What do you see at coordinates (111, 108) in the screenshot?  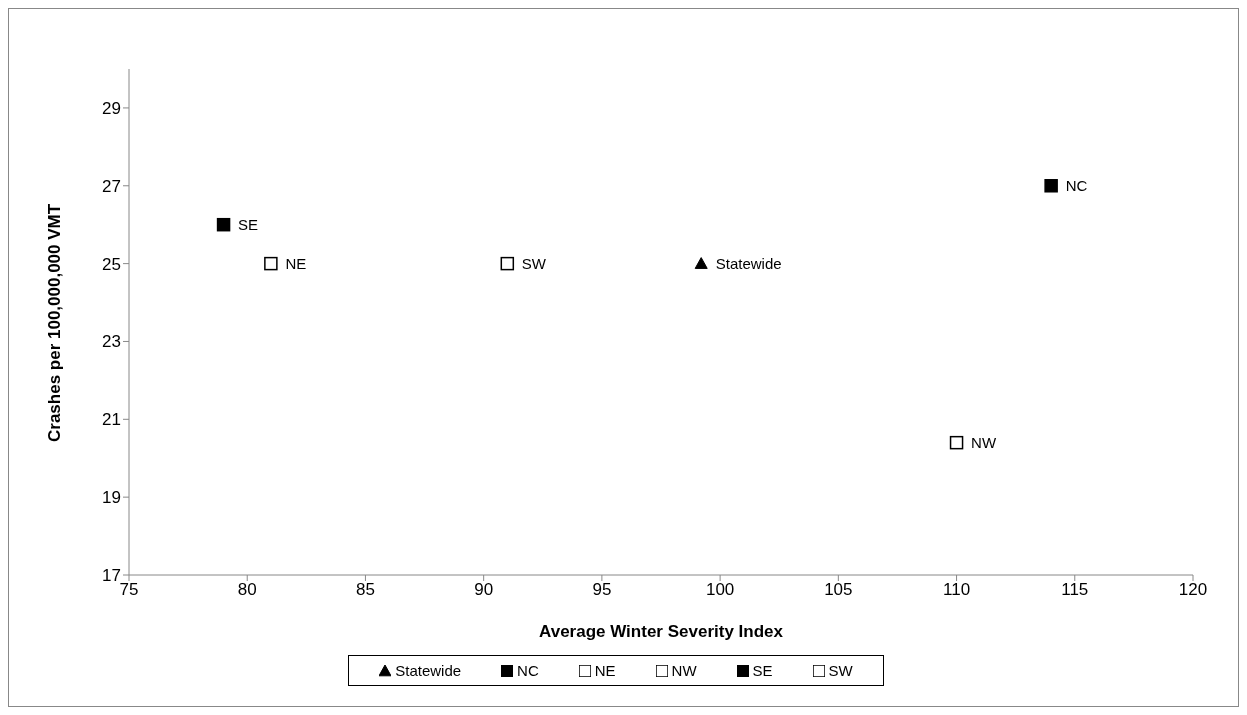 I see `y-tick-label: 29` at bounding box center [111, 108].